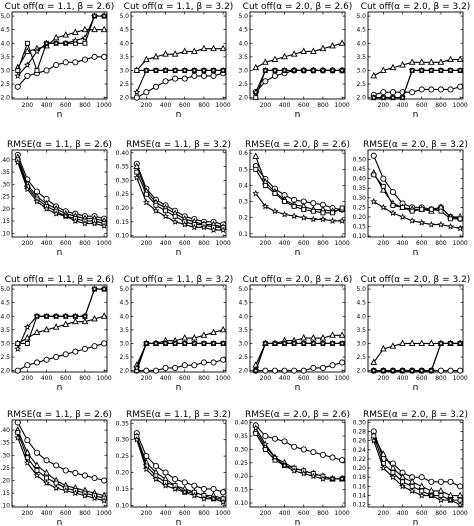 The width and height of the screenshot is (474, 526). Describe the element at coordinates (85, 29) in the screenshot. I see `panel-r1-p1-series-triangle-point` at that location.